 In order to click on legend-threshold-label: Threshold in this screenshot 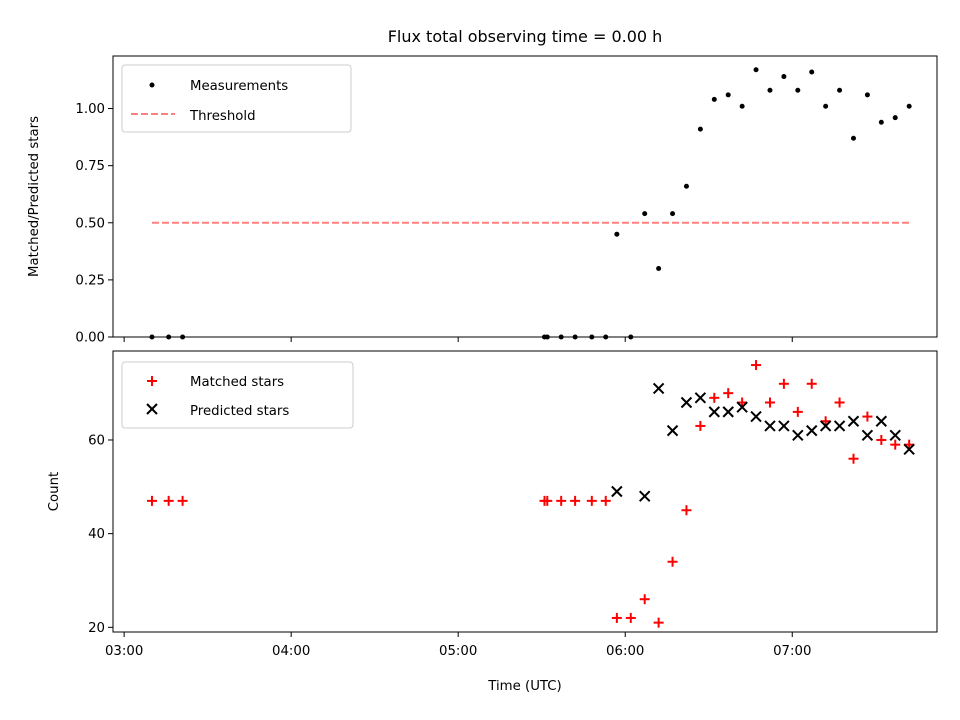, I will do `click(222, 116)`.